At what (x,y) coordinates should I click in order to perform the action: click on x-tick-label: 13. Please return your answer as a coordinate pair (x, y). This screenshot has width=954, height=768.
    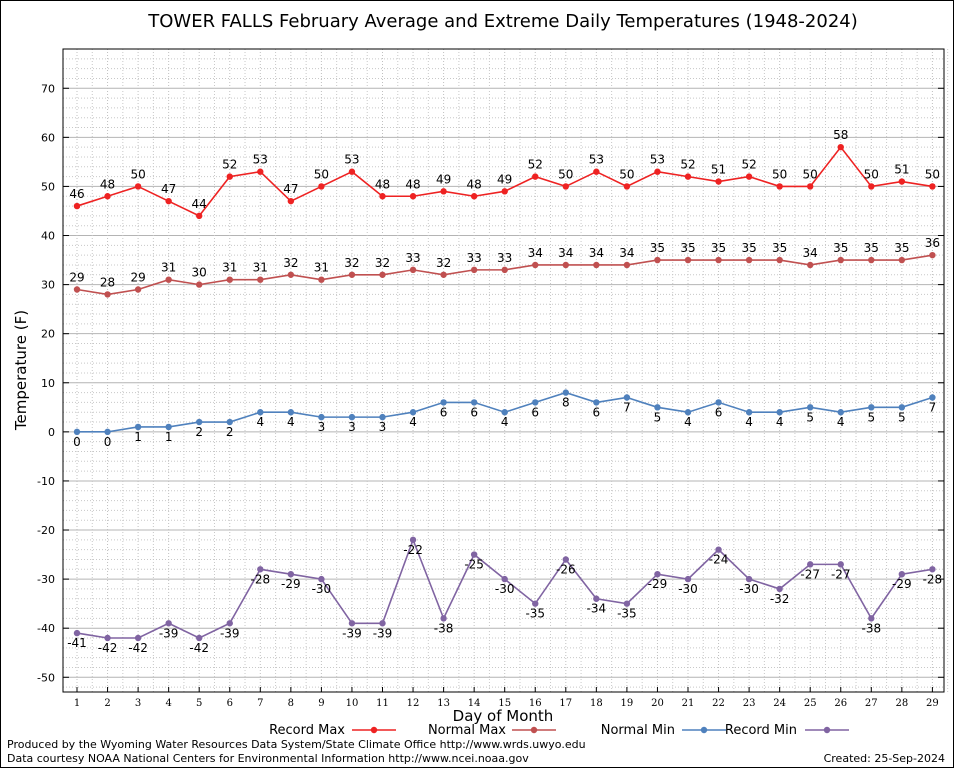
    Looking at the image, I should click on (443, 703).